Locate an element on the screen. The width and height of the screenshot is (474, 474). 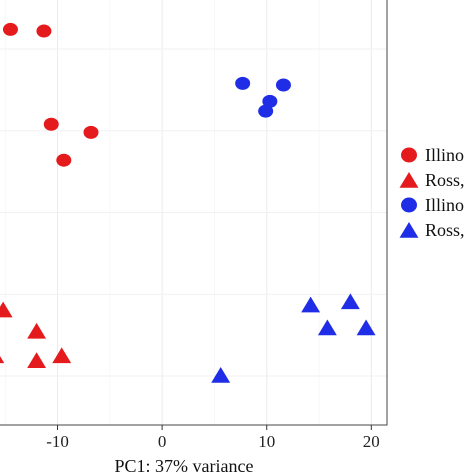
x-tick-label: -10 is located at coordinates (57, 441).